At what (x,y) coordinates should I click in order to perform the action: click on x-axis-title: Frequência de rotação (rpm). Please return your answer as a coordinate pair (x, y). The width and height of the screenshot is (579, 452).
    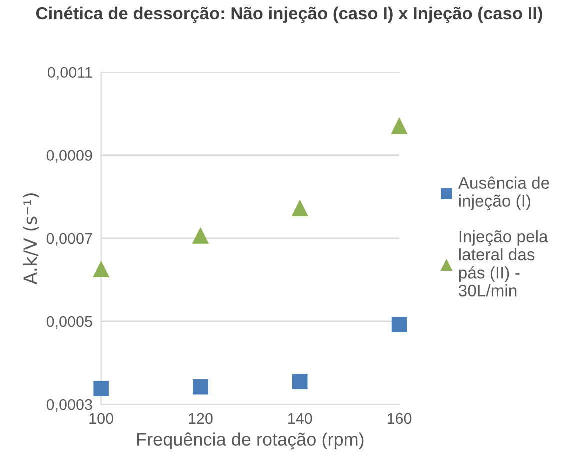
    Looking at the image, I should click on (251, 441).